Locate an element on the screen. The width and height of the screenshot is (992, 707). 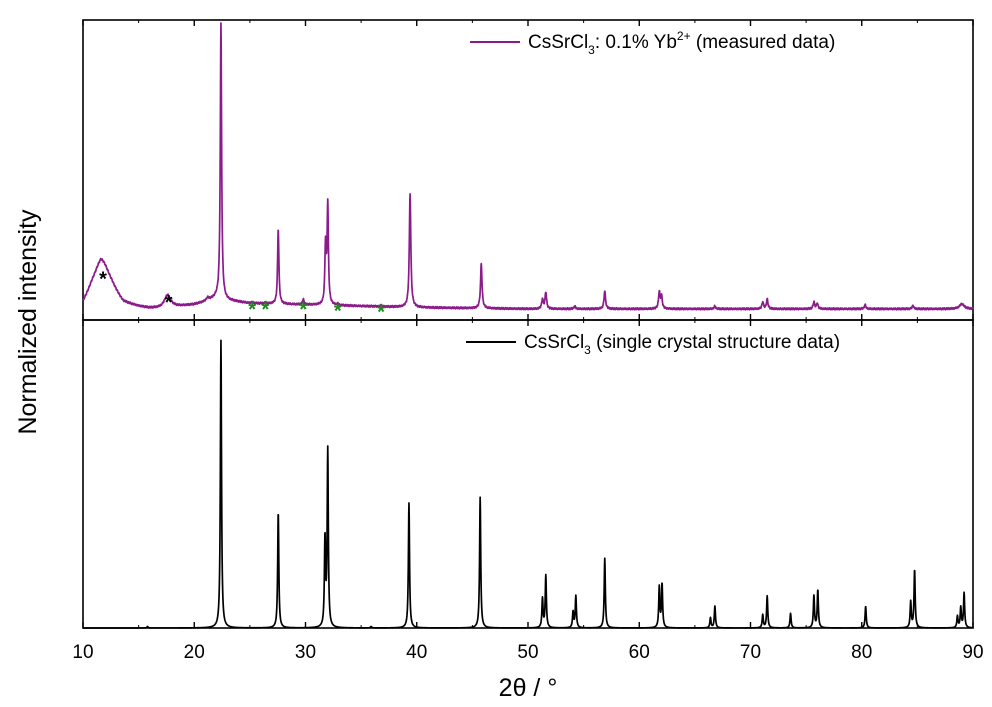
x-tick-label: 60 is located at coordinates (639, 652).